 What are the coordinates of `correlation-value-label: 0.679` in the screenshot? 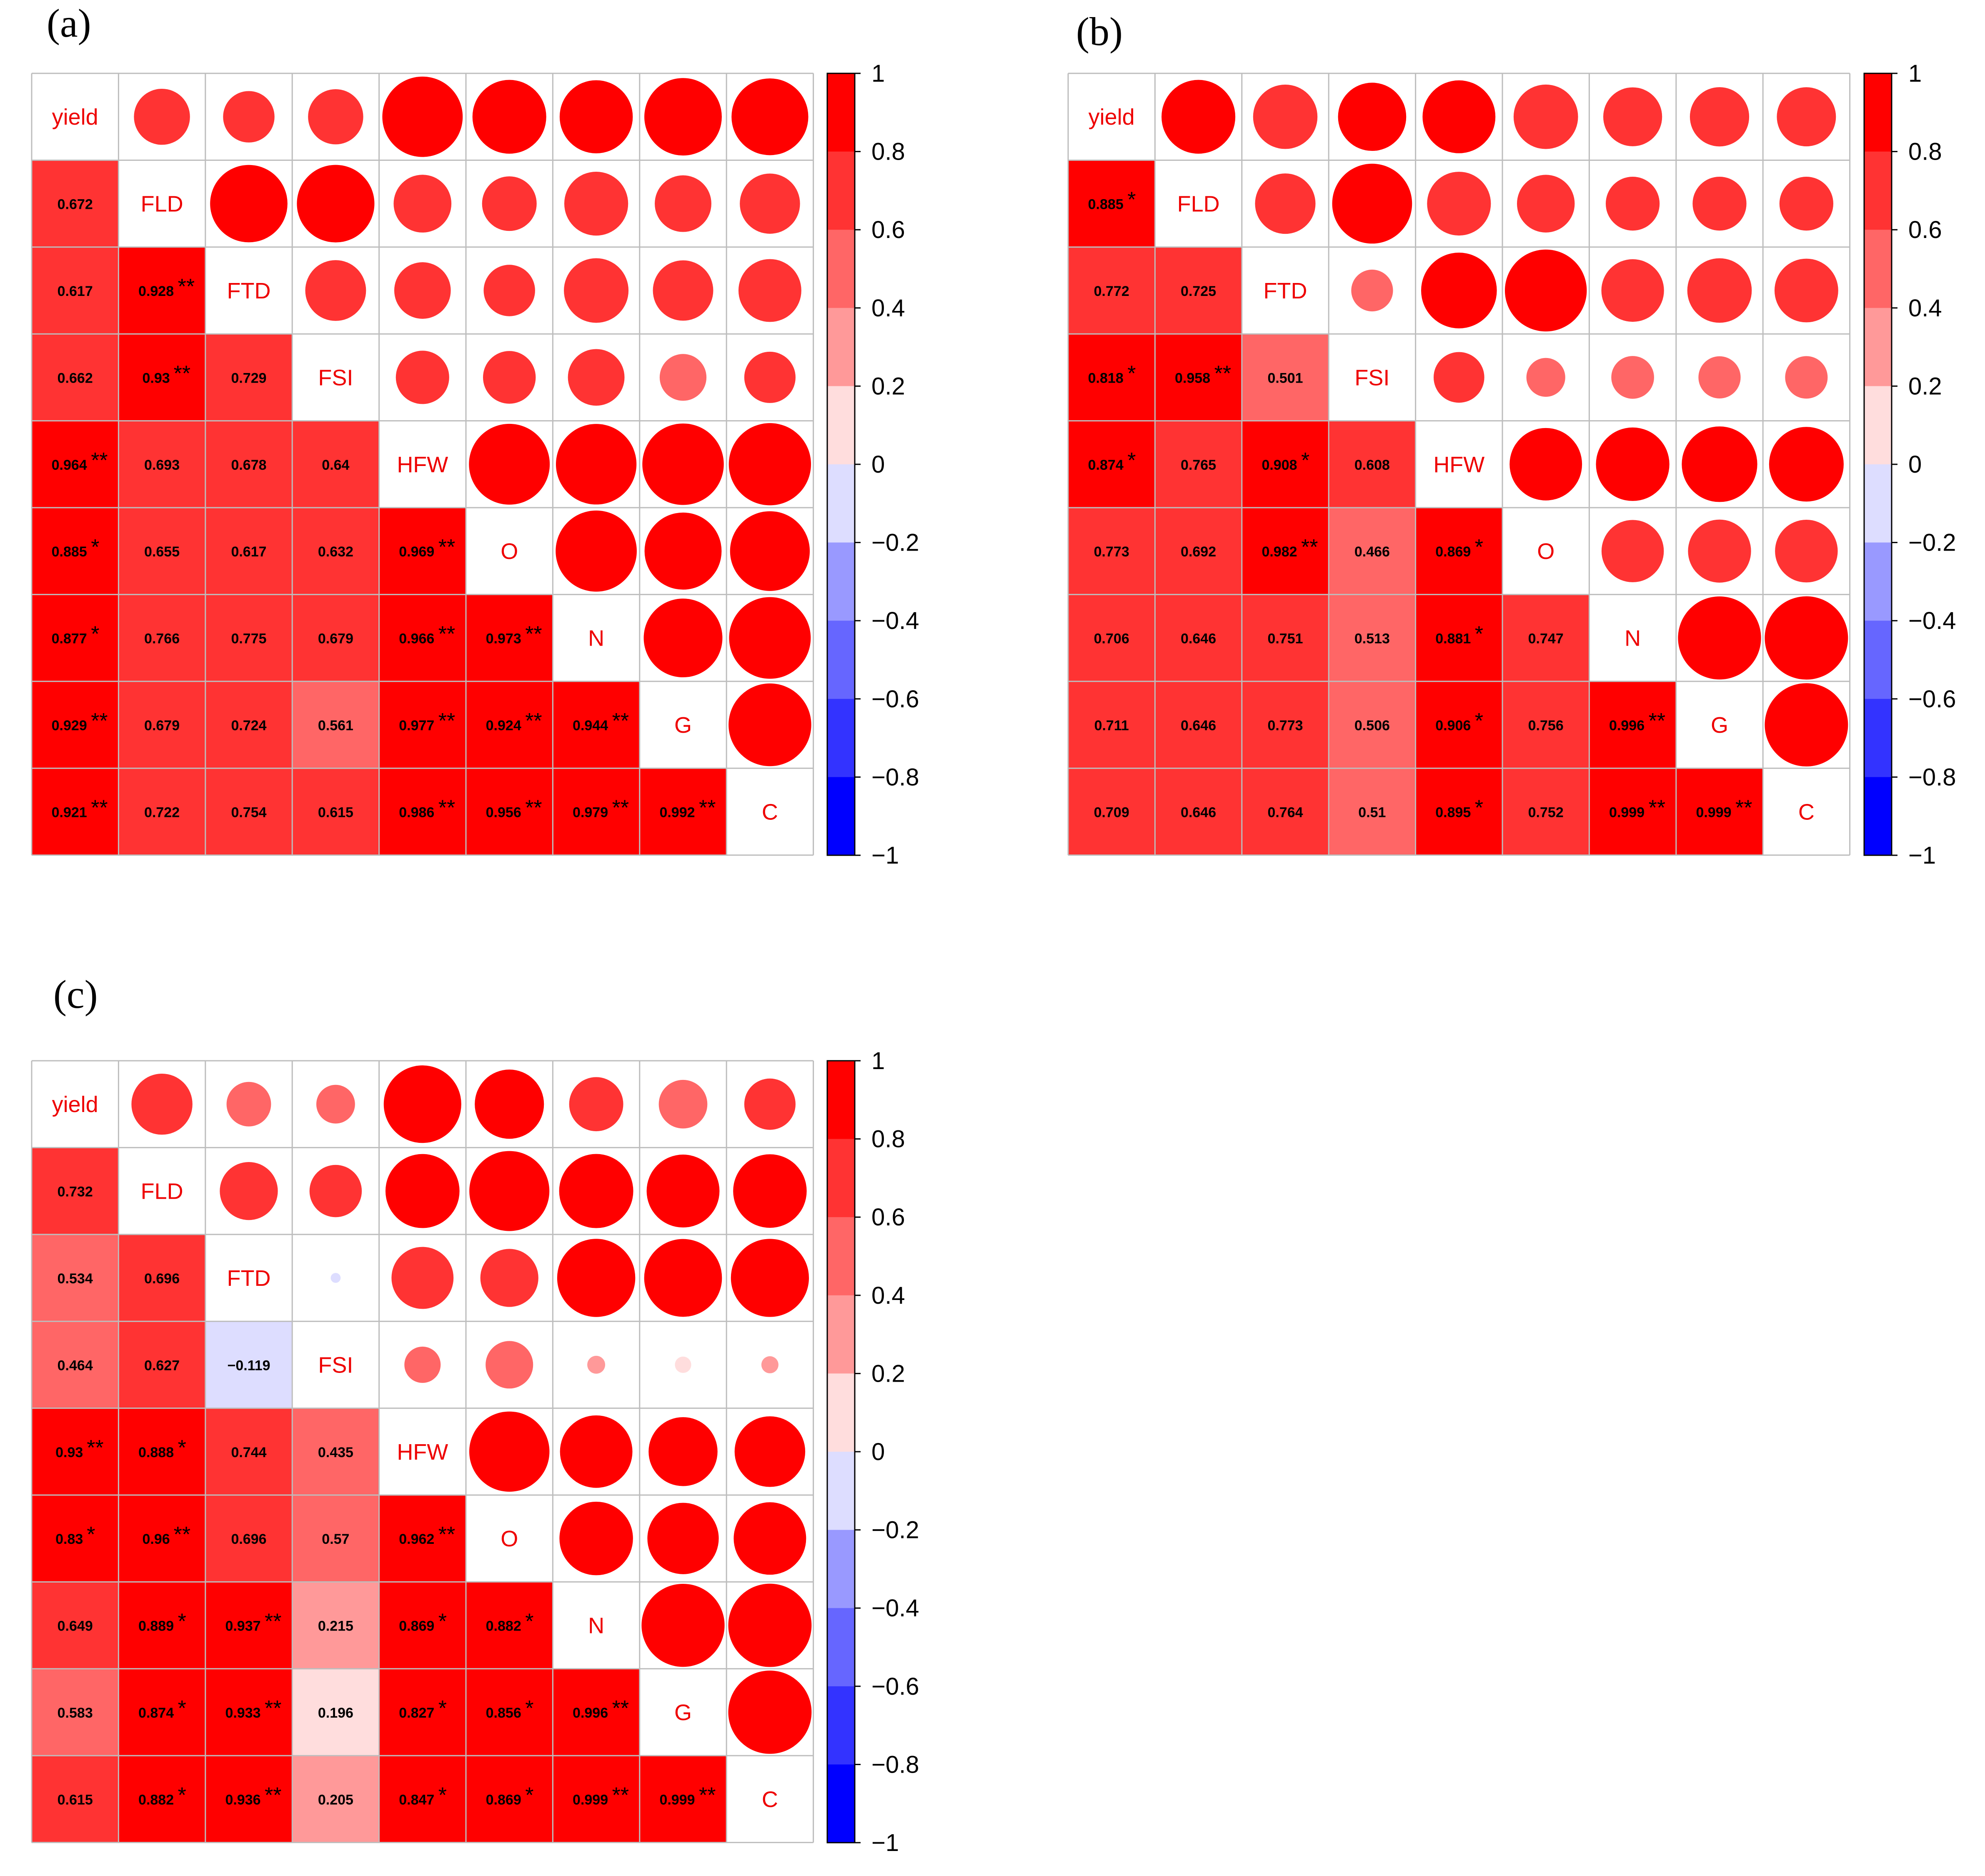 It's located at (335, 639).